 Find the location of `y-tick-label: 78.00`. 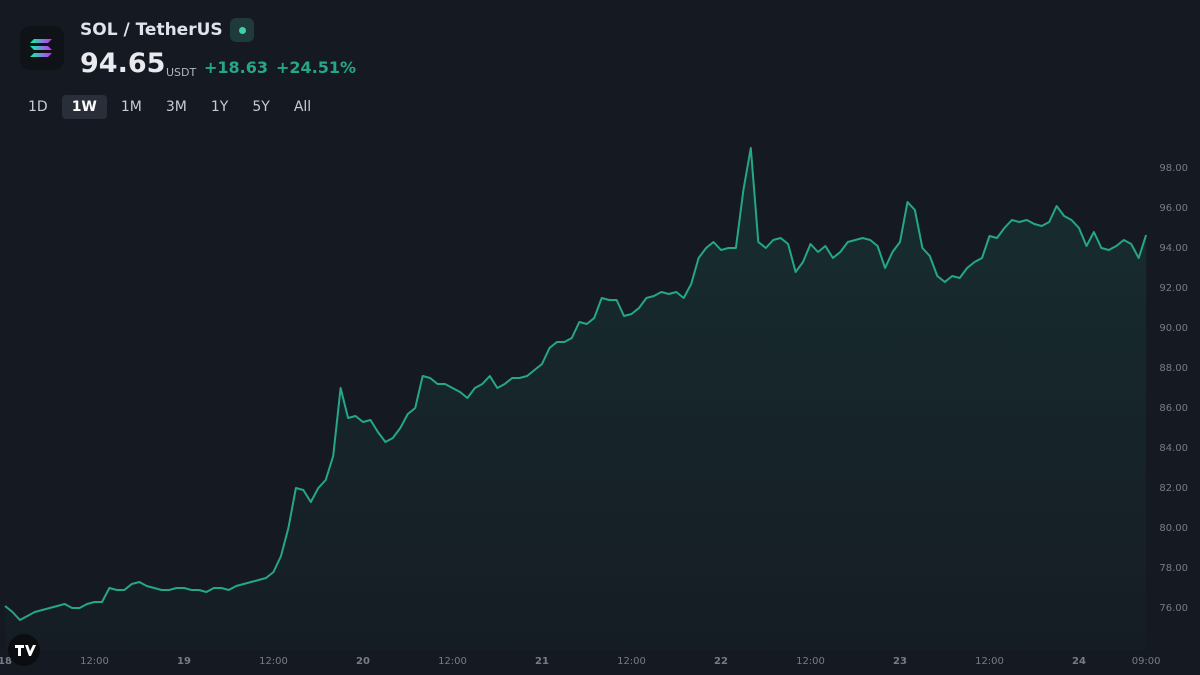

y-tick-label: 78.00 is located at coordinates (1173, 568).